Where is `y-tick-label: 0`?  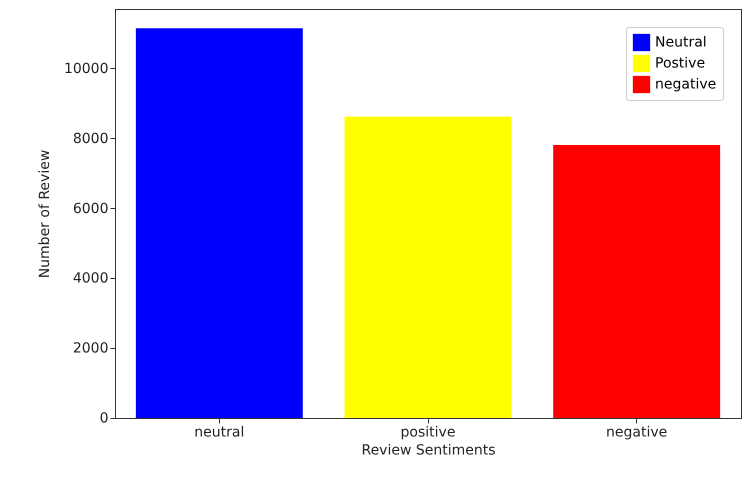 y-tick-label: 0 is located at coordinates (104, 418).